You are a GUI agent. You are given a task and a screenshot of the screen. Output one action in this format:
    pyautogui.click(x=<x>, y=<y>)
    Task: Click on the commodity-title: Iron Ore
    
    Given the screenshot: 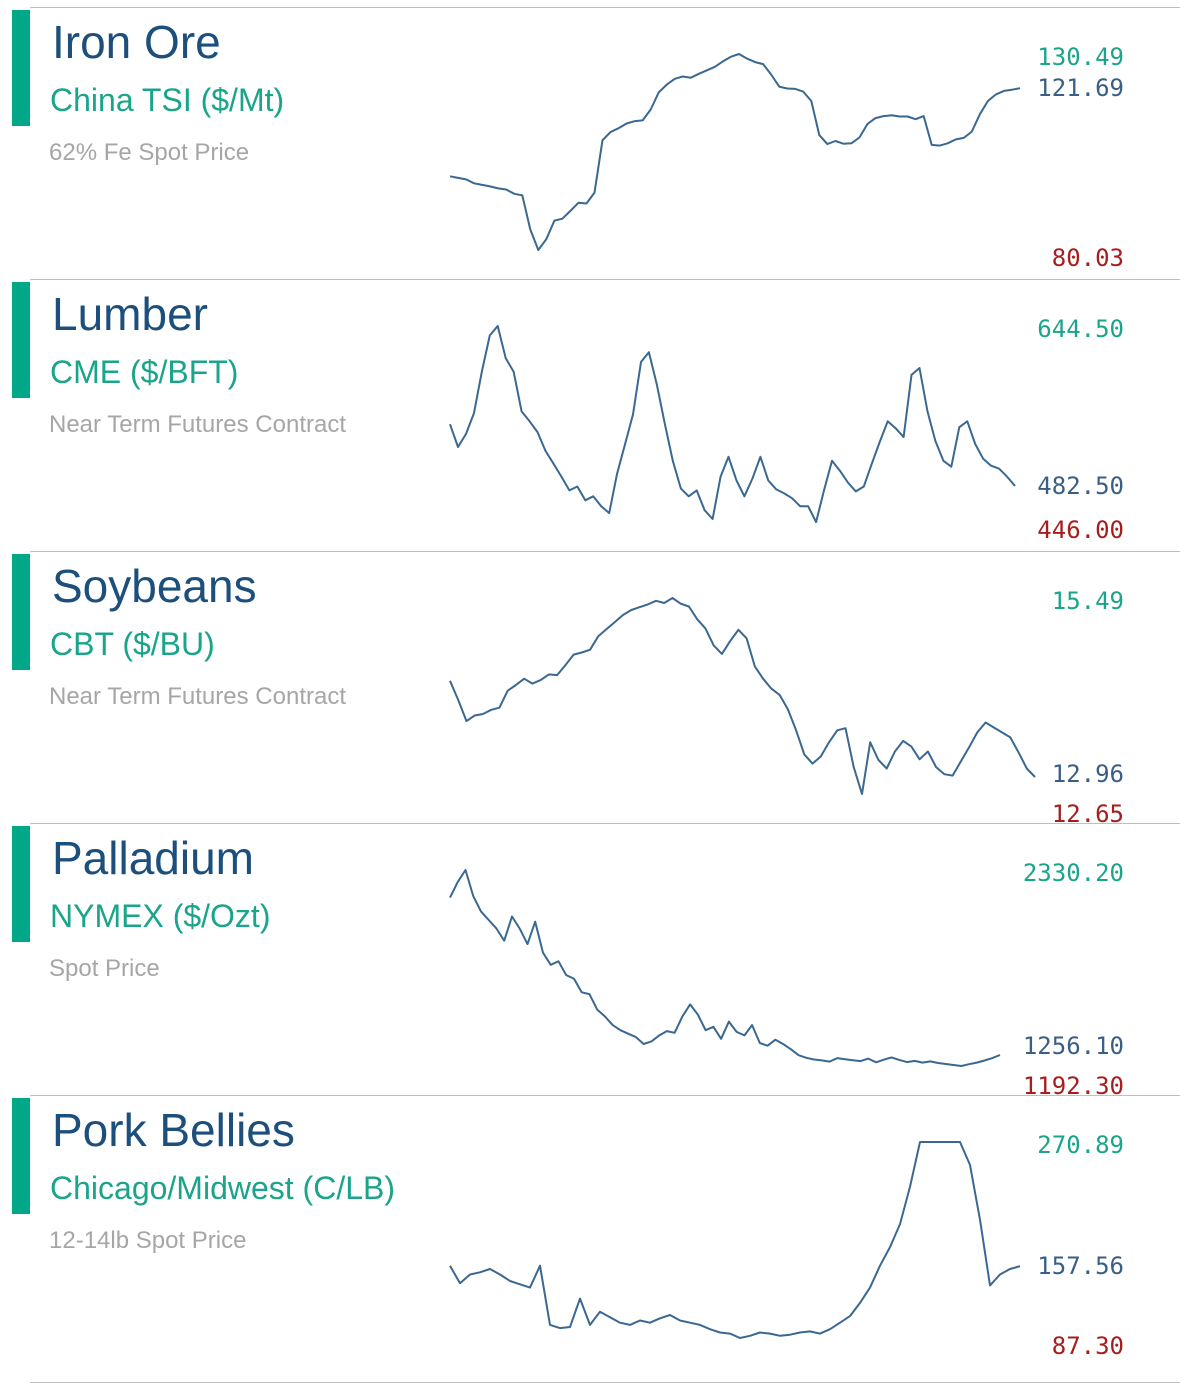 What is the action you would take?
    pyautogui.click(x=136, y=42)
    